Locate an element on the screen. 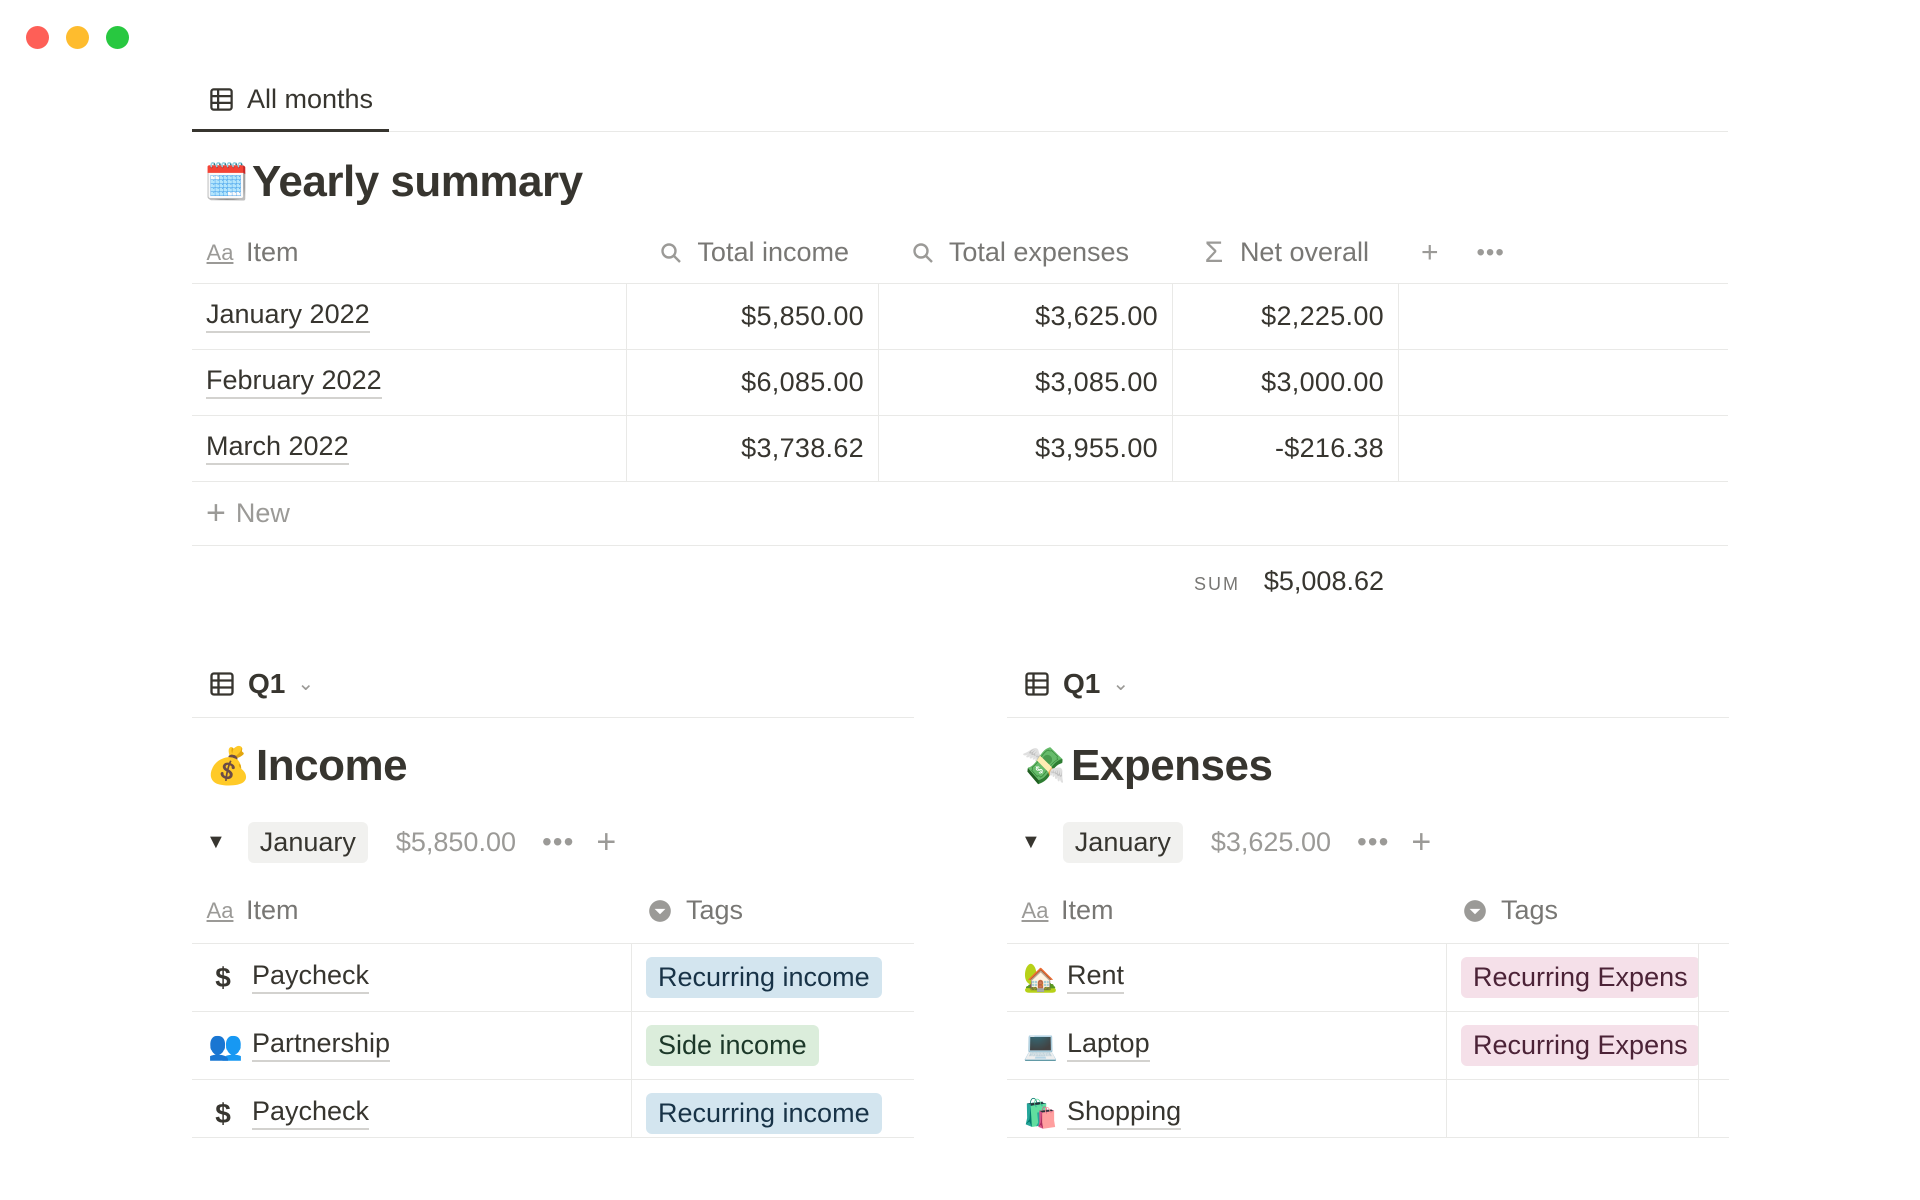 This screenshot has width=1920, height=1200. money-wings-icon: 💸 is located at coordinates (1043, 765).